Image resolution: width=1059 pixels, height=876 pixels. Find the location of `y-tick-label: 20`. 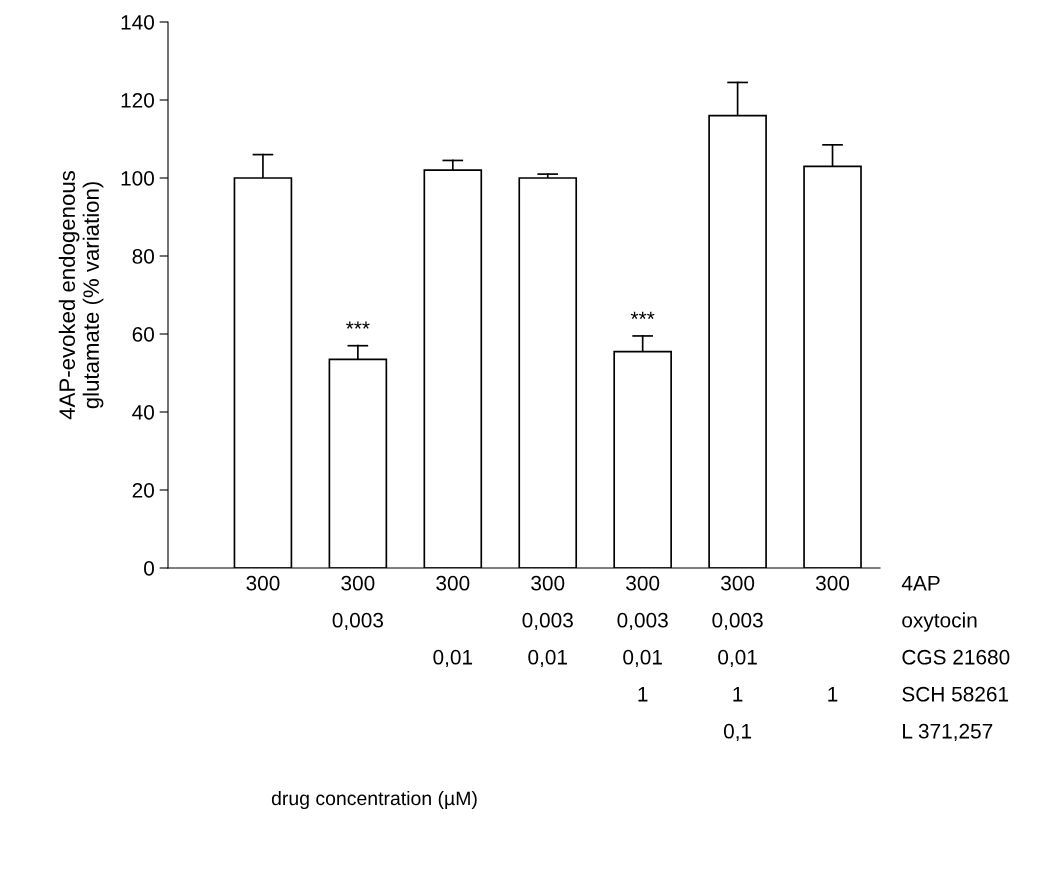

y-tick-label: 20 is located at coordinates (143, 490).